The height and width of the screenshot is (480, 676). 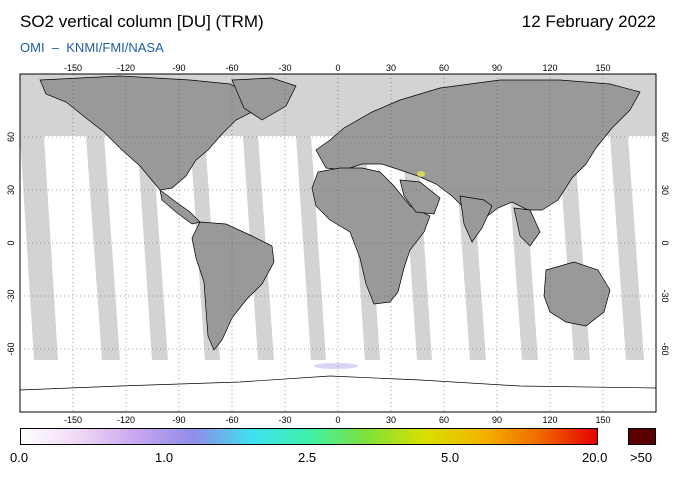 What do you see at coordinates (588, 21) in the screenshot?
I see `map-date: 12 February 2022` at bounding box center [588, 21].